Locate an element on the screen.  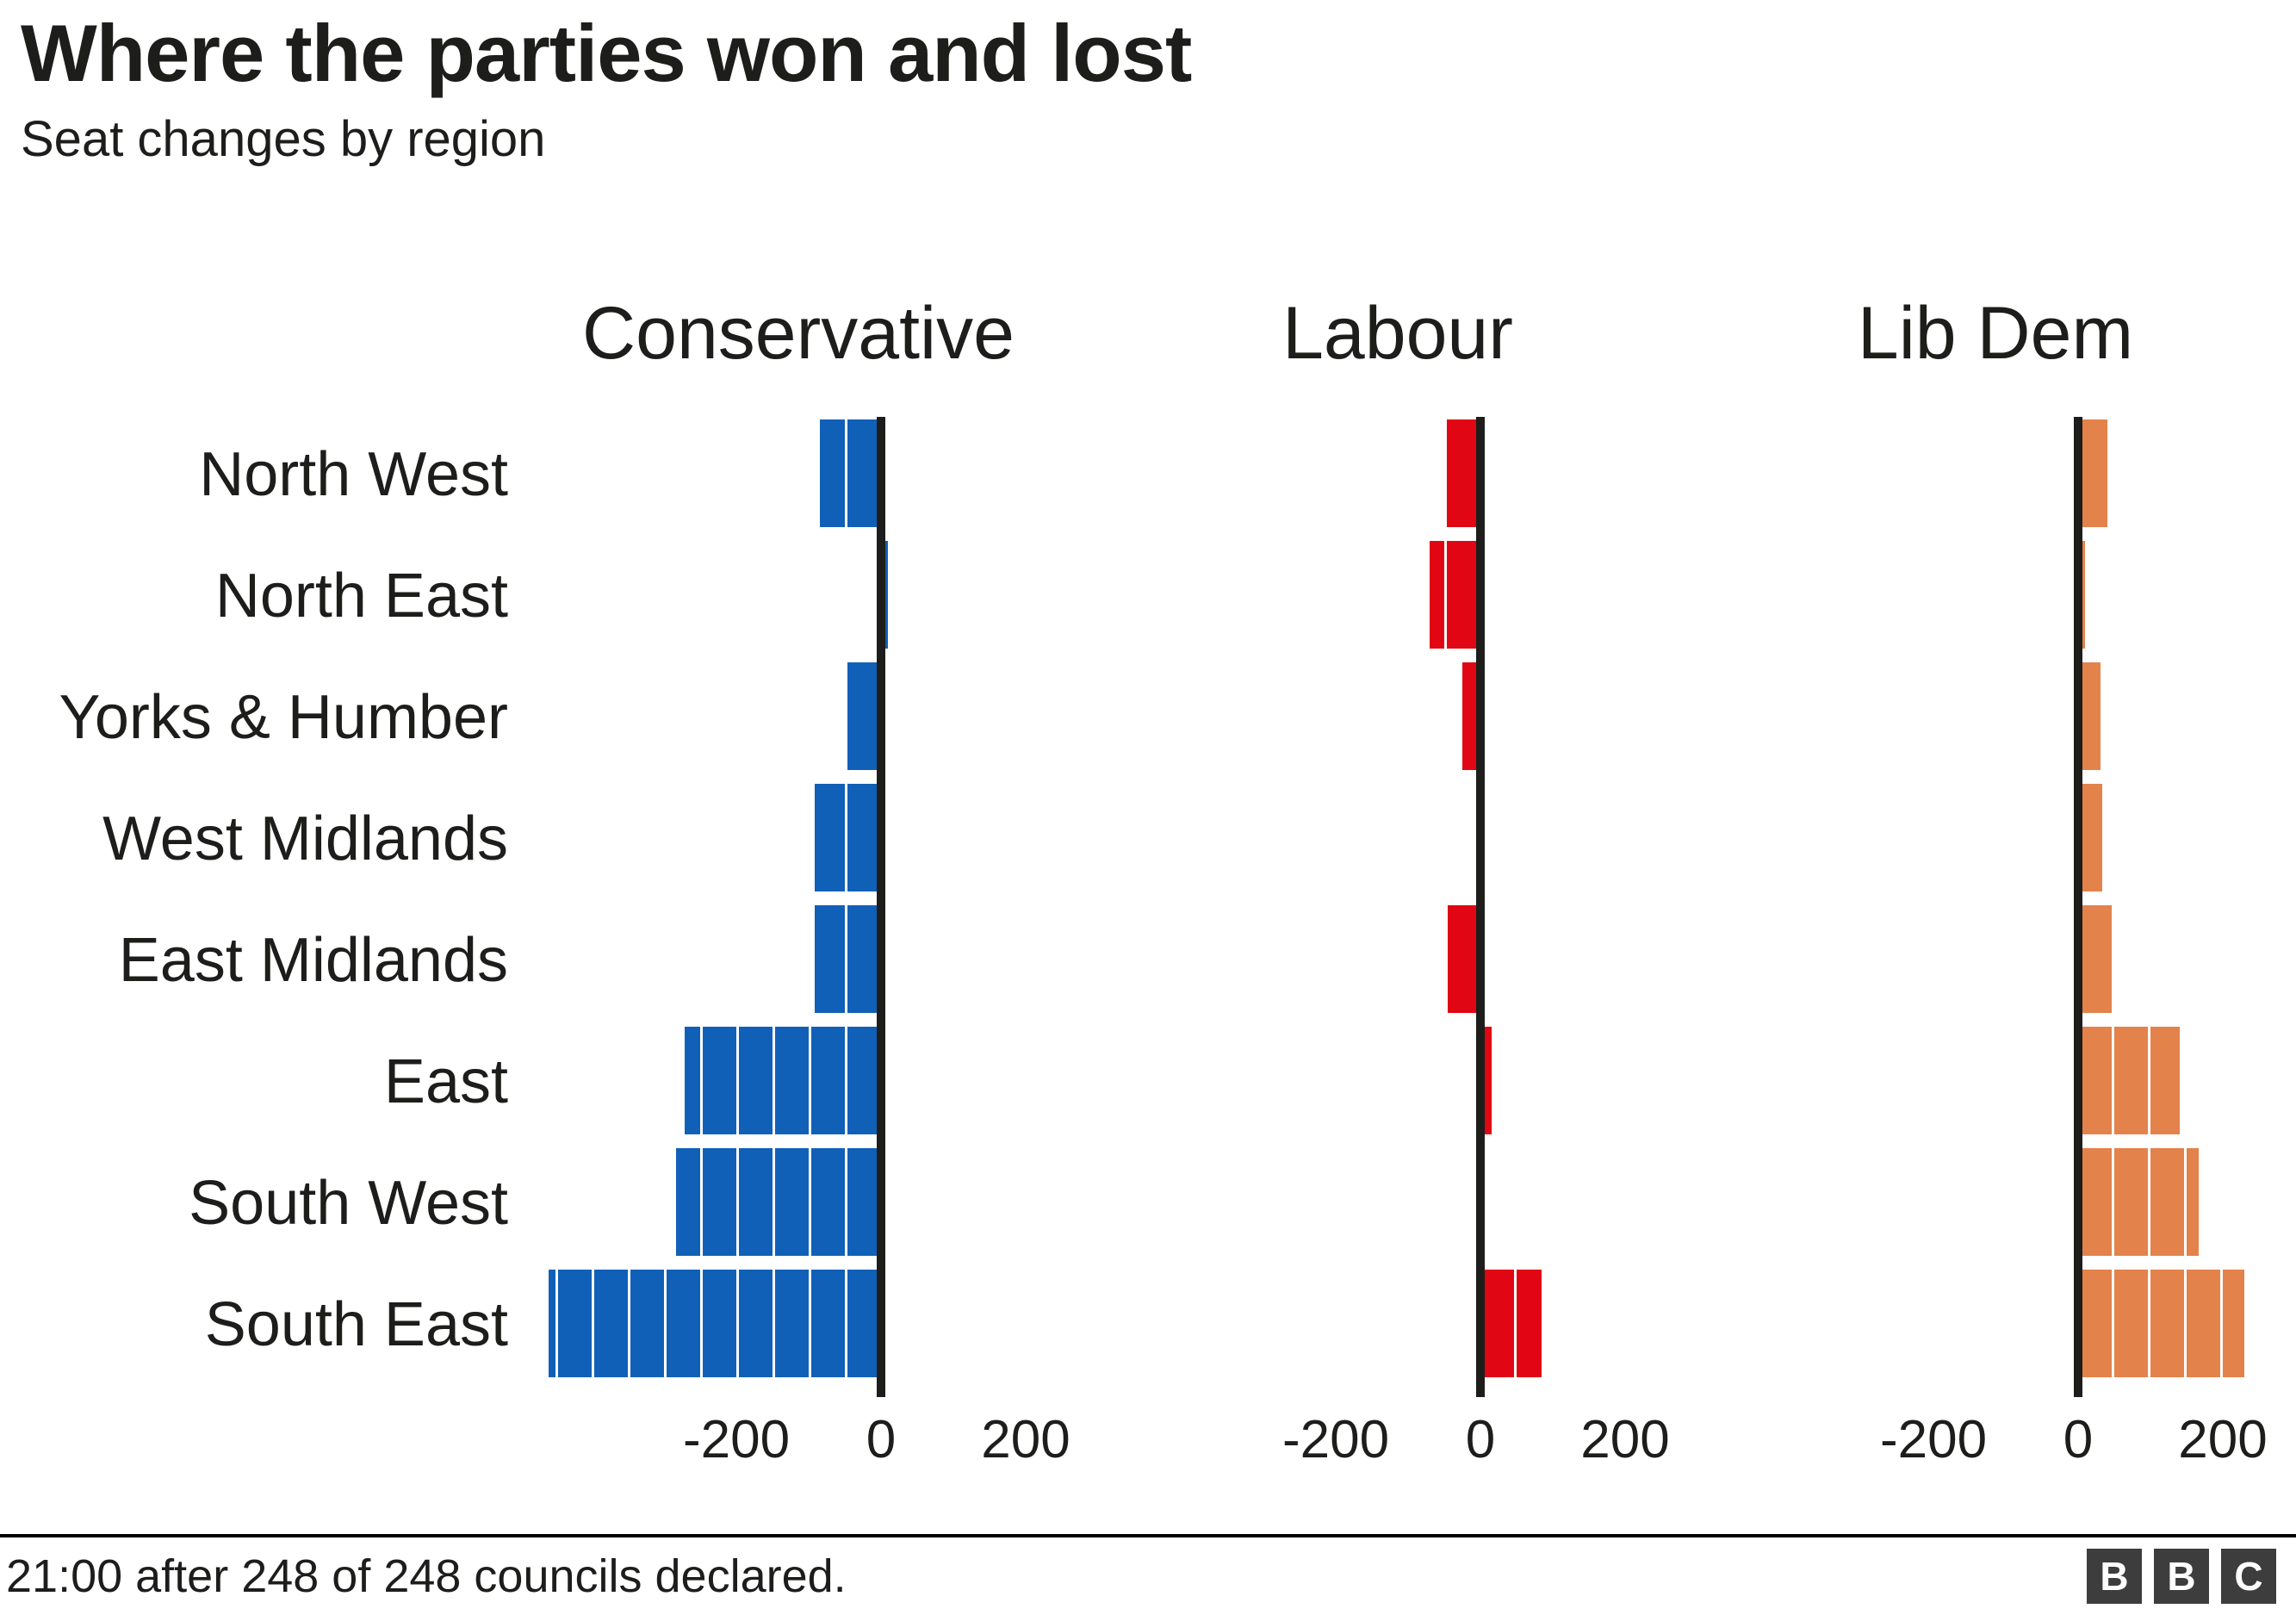
bar-lib-dem-east-midlands is located at coordinates (2095, 959).